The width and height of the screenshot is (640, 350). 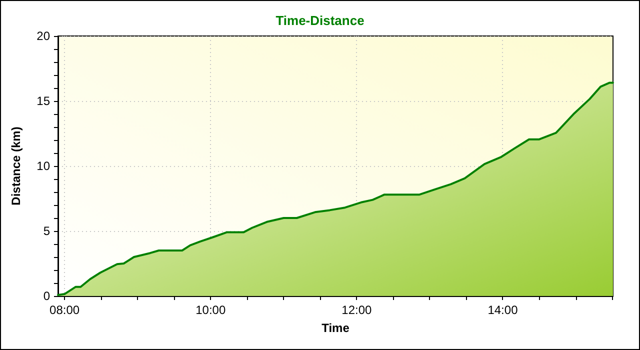 I want to click on y-axis-title: Distance (km), so click(x=16, y=166).